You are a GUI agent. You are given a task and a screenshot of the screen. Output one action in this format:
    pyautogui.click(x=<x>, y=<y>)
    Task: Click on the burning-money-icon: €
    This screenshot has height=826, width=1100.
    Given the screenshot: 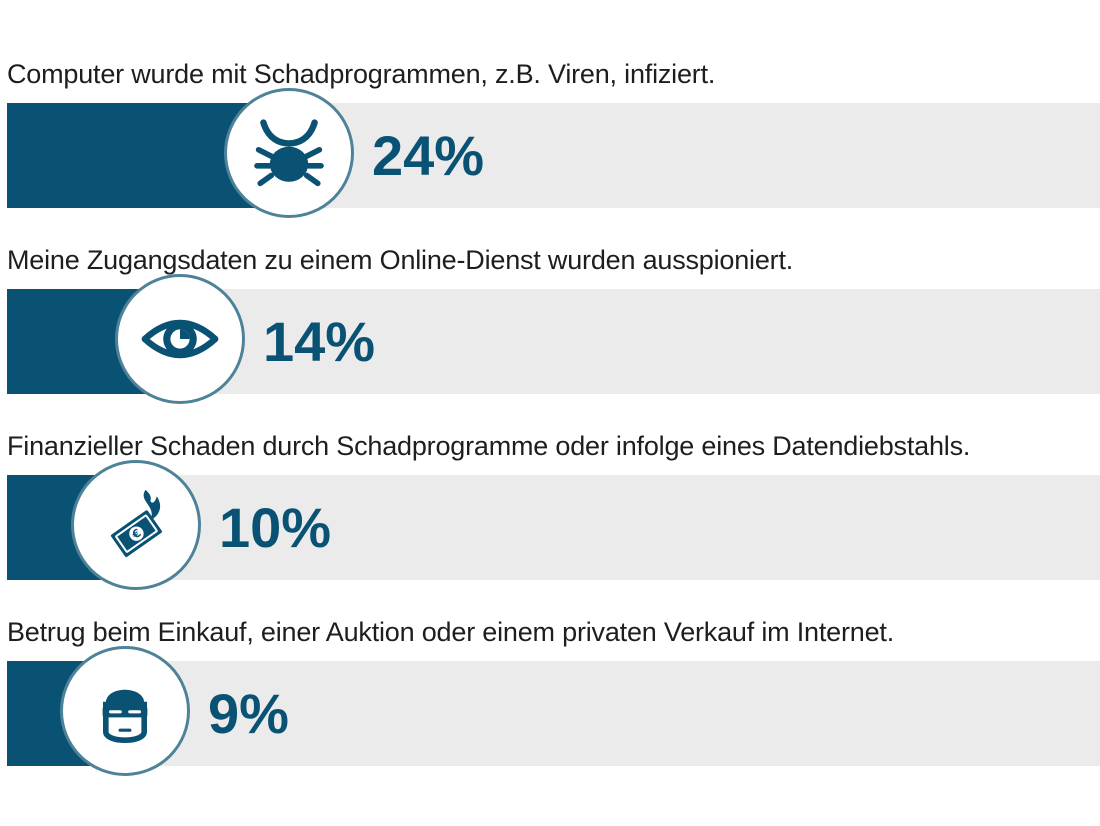 What is the action you would take?
    pyautogui.click(x=136, y=525)
    